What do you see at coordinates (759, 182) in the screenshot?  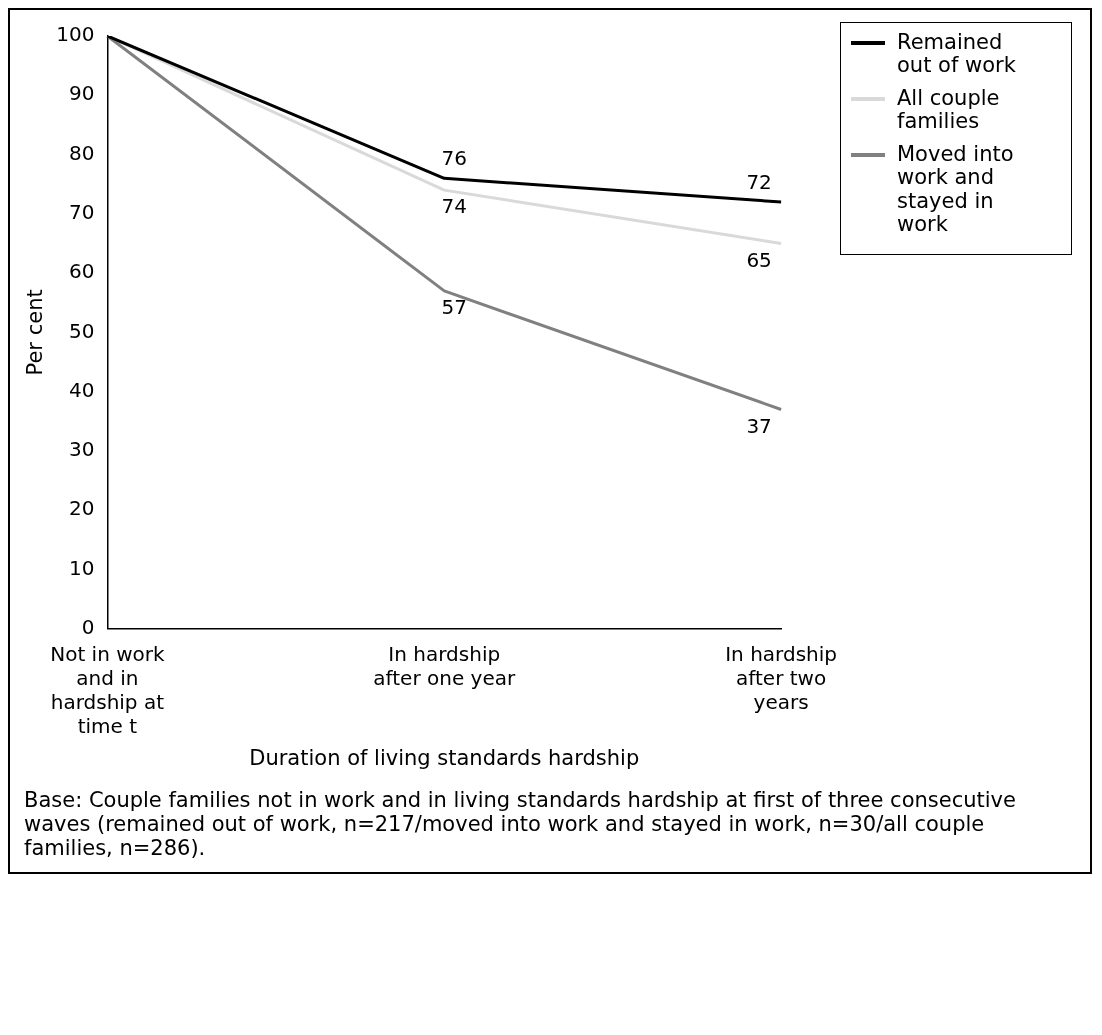 I see `data-label: 72` at bounding box center [759, 182].